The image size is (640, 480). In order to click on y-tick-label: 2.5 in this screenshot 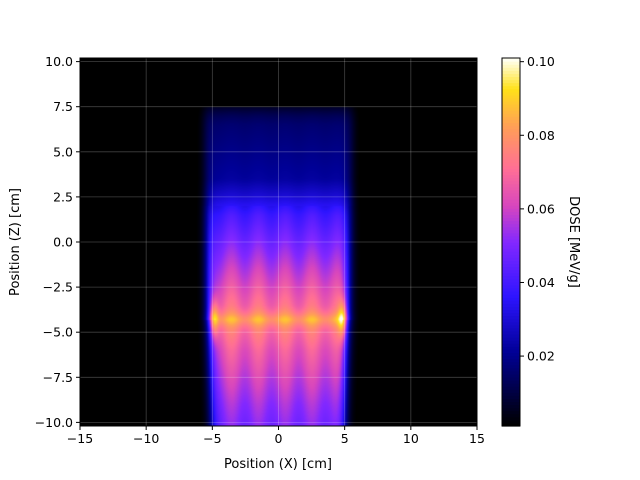, I will do `click(63, 196)`.